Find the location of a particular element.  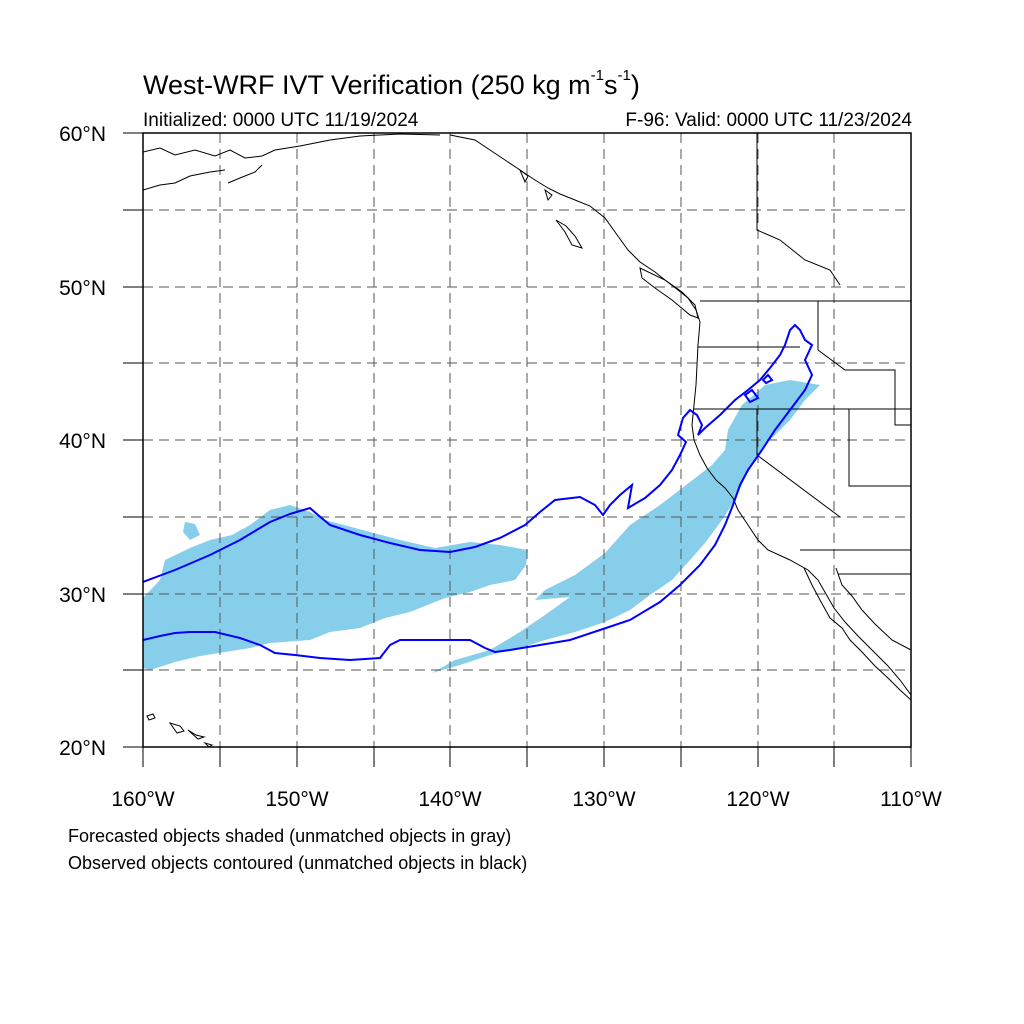

state-borders is located at coordinates (802, 354).